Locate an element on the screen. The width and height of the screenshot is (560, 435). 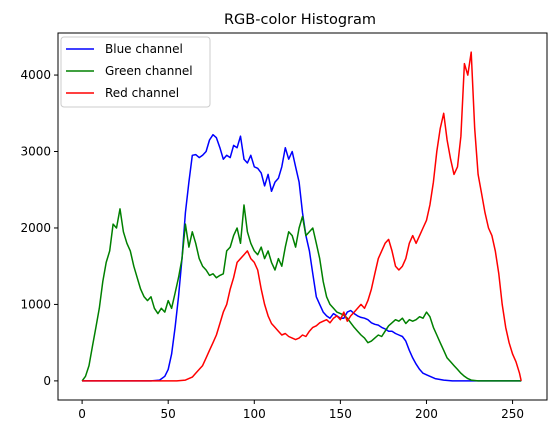
y-tick-label: 3000 is located at coordinates (35, 152).